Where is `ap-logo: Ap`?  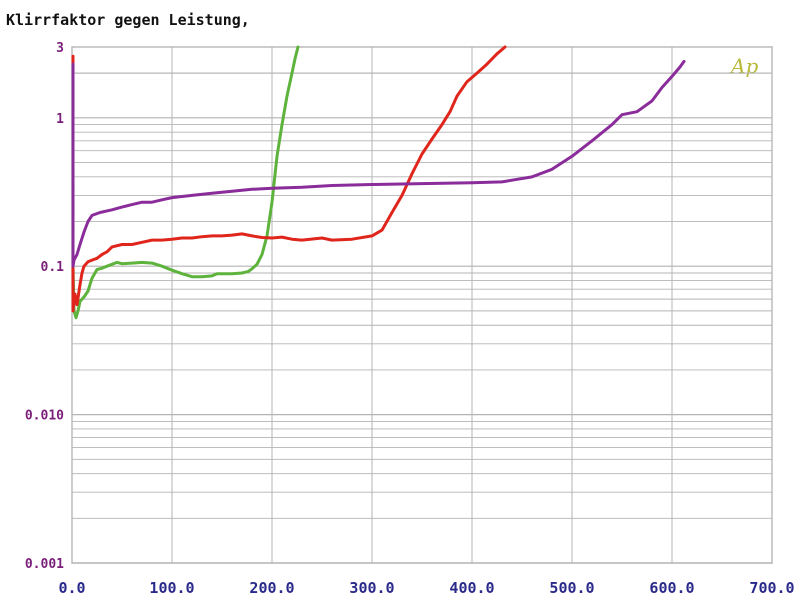 ap-logo: Ap is located at coordinates (743, 66).